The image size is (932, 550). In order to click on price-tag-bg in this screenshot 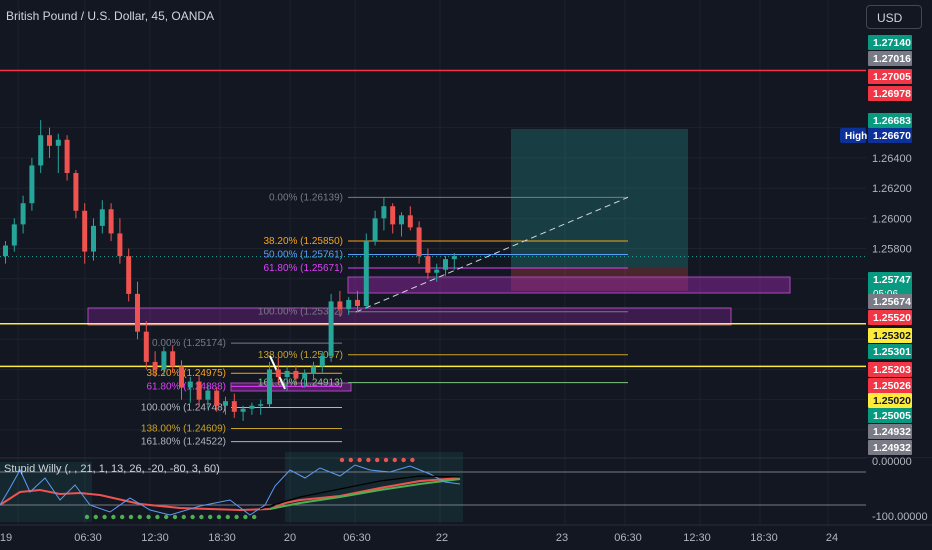, I will do `click(853, 135)`.